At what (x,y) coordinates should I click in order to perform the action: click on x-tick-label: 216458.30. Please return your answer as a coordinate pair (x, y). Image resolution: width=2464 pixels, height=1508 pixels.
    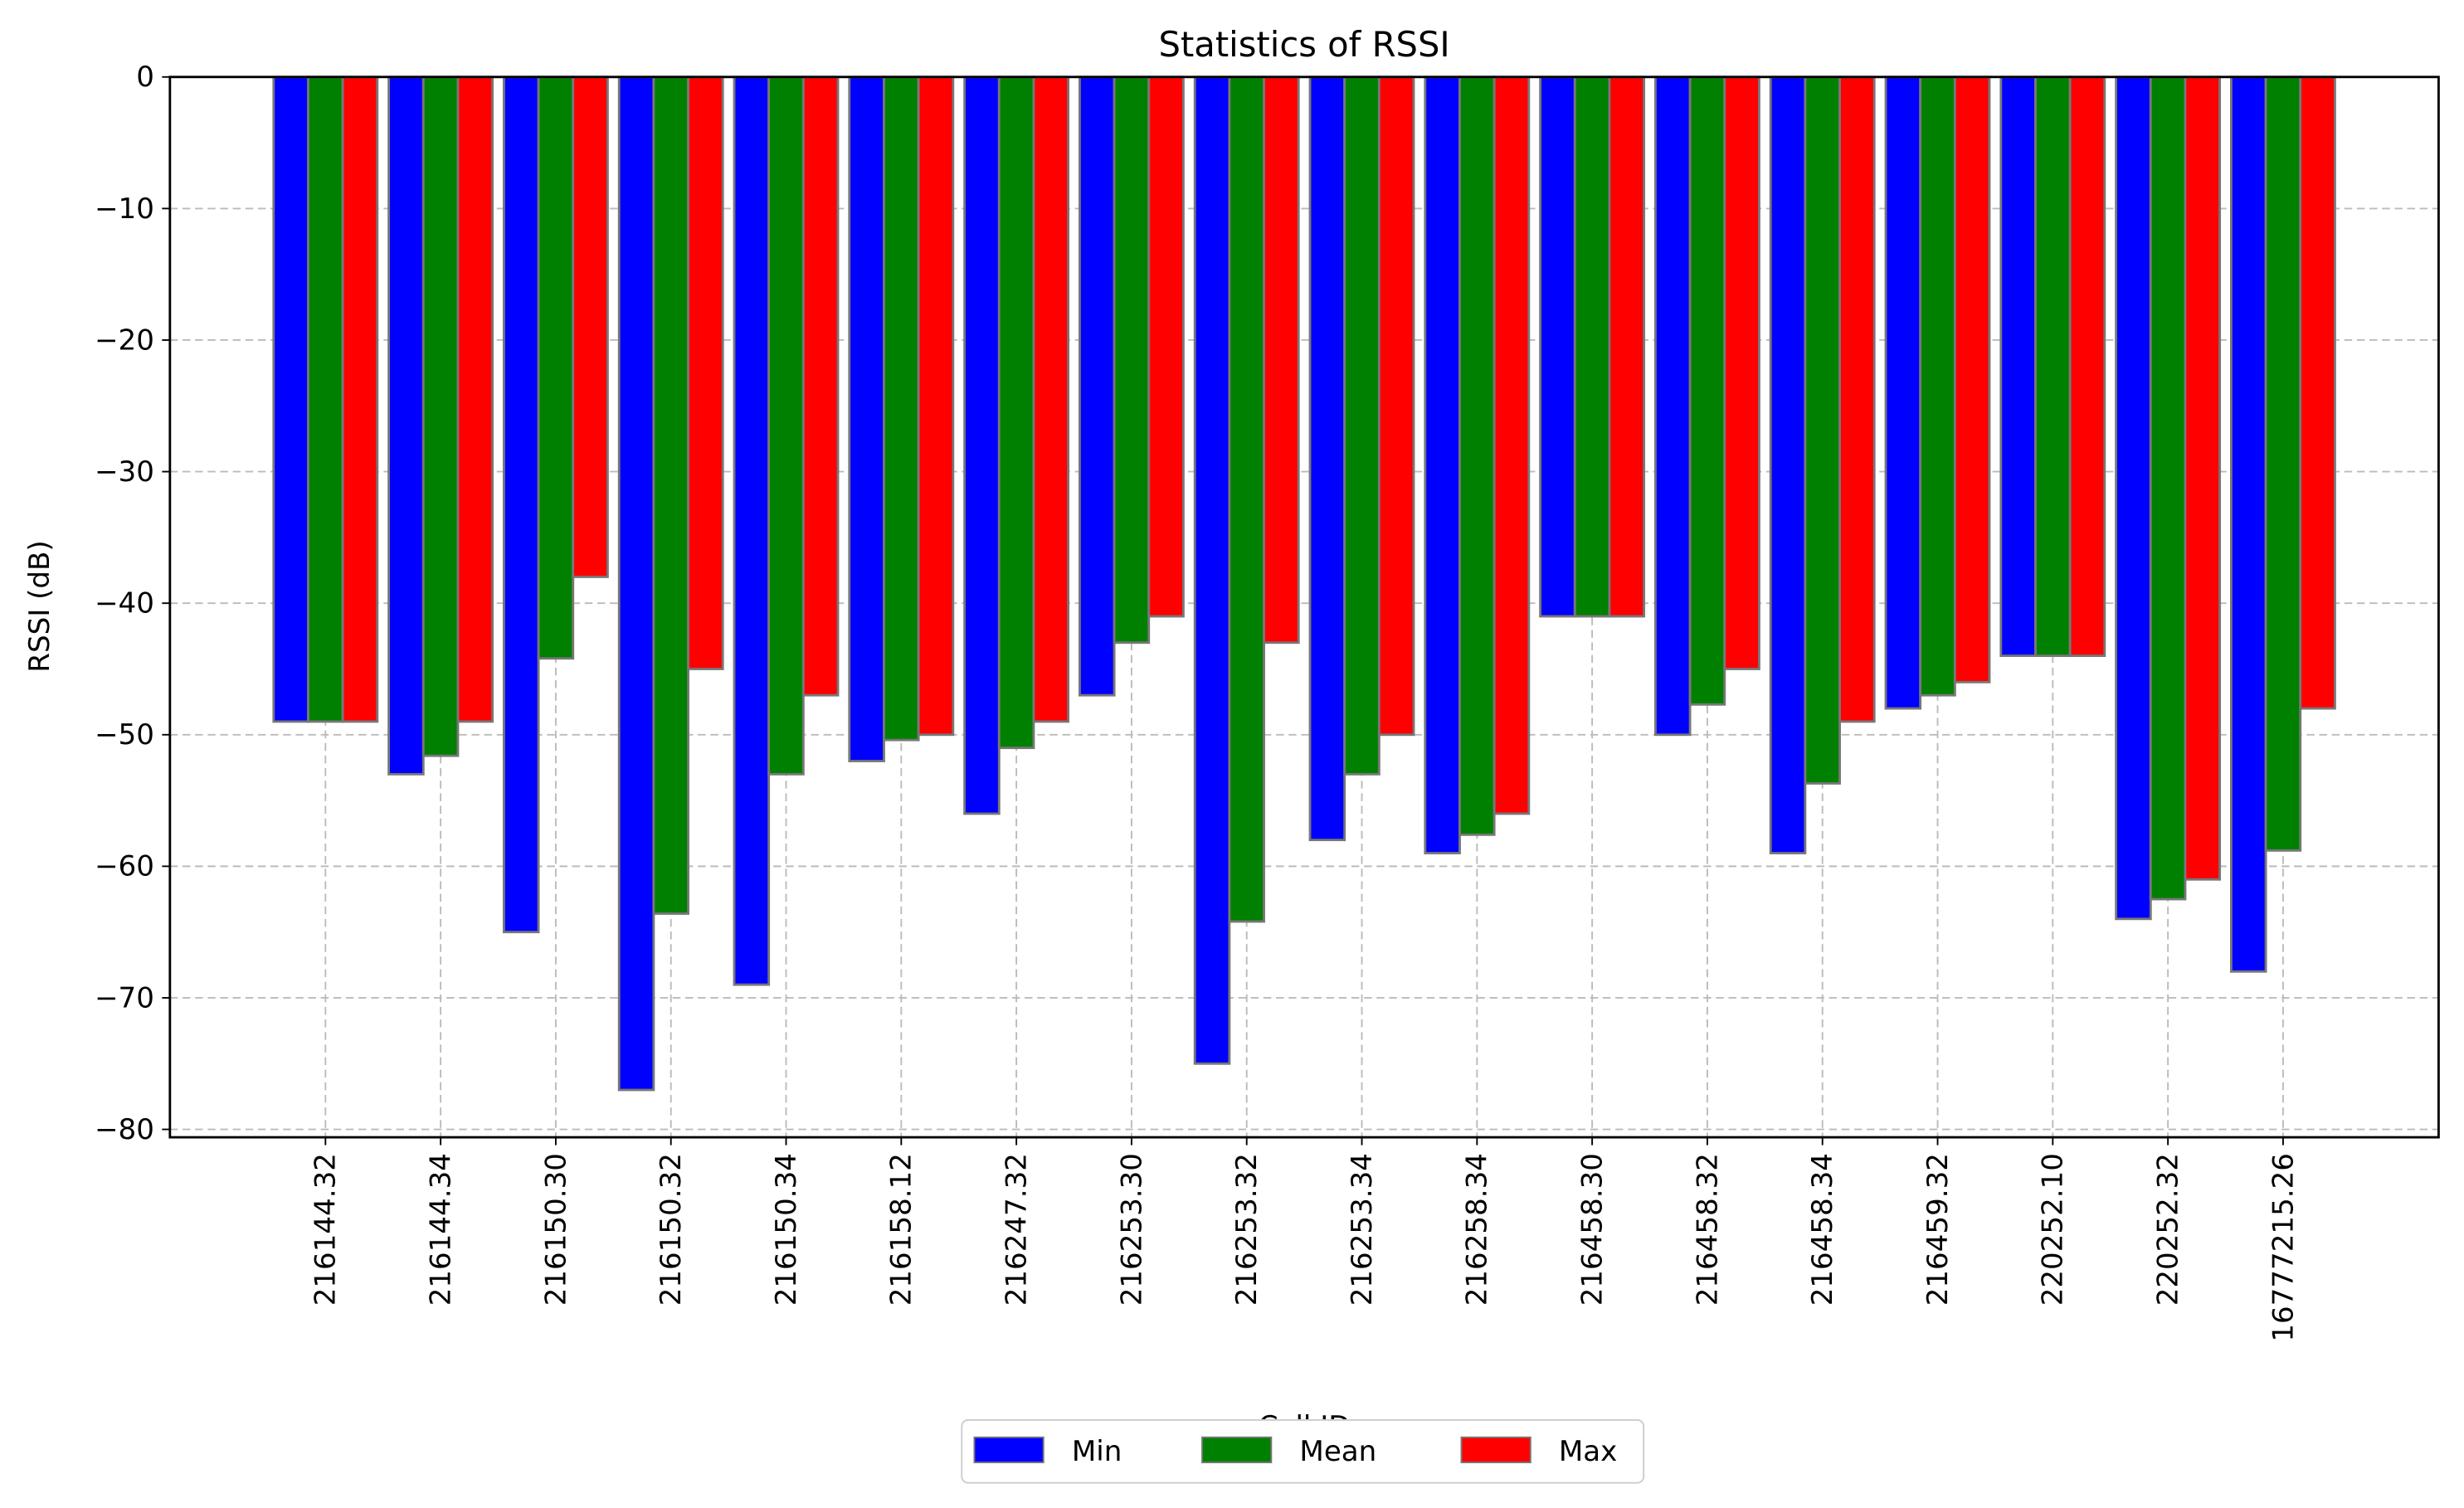
    Looking at the image, I should click on (1592, 1229).